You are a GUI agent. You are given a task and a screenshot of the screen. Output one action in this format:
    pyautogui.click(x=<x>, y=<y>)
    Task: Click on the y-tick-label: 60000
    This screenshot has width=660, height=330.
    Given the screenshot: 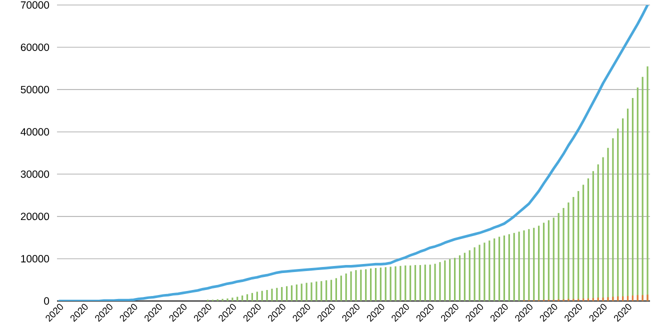 What is the action you would take?
    pyautogui.click(x=35, y=47)
    